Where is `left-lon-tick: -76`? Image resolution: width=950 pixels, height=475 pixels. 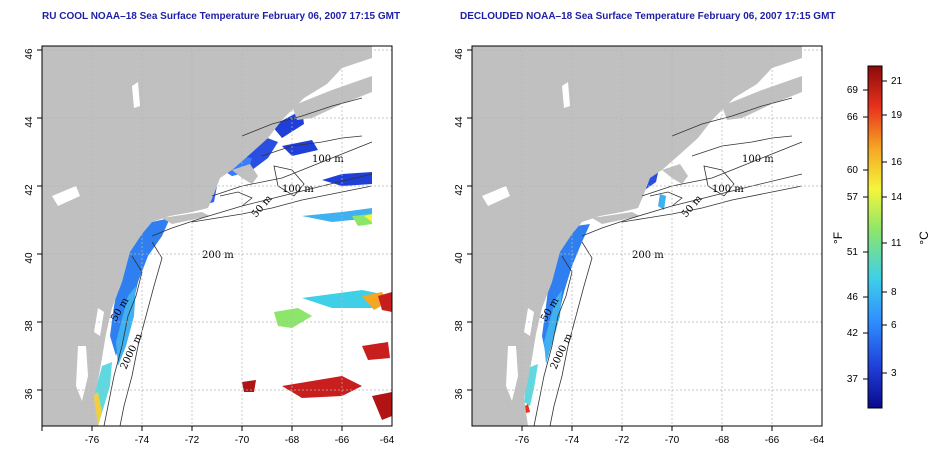
left-lon-tick: -76 is located at coordinates (92, 440).